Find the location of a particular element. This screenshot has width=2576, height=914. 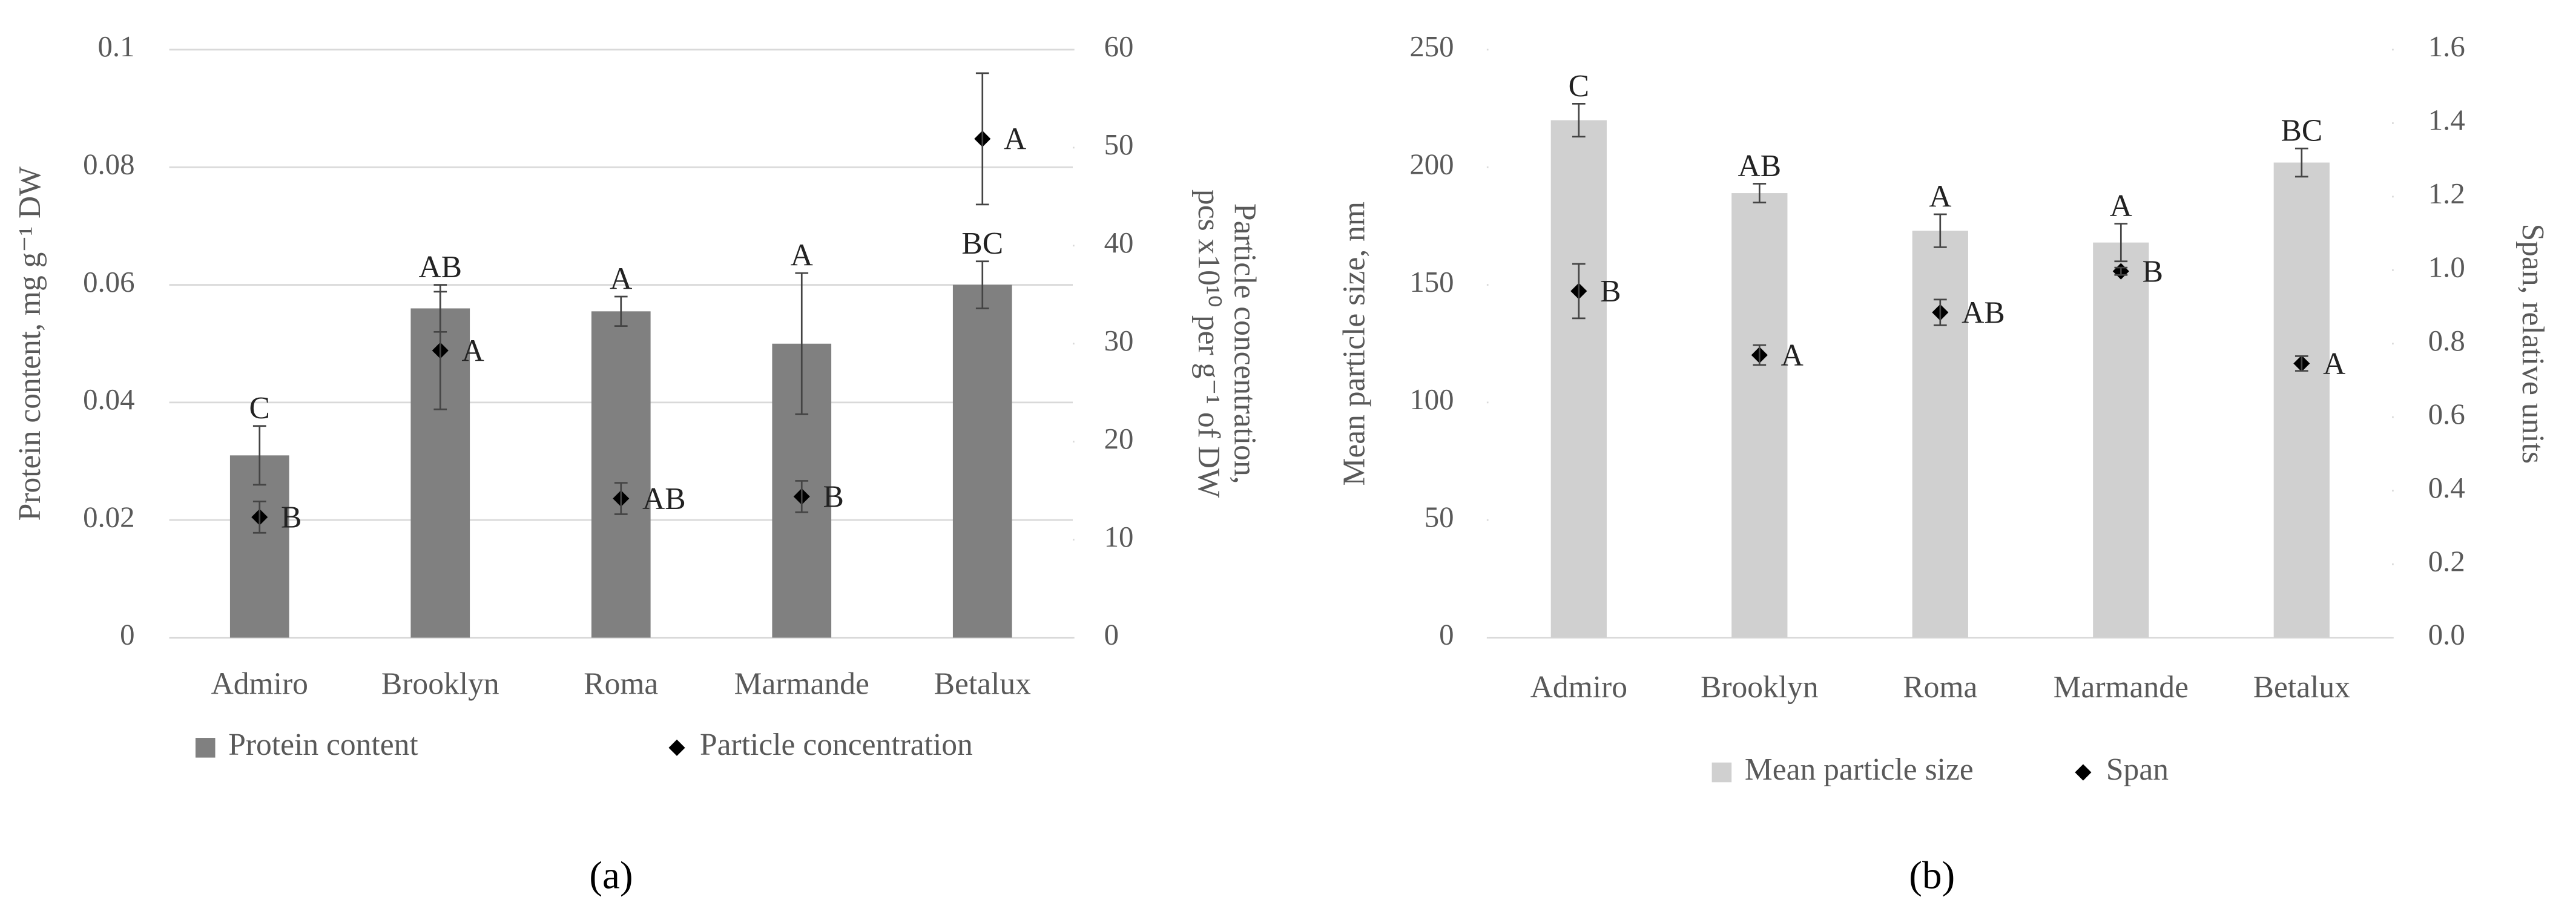

y2-tick-label: 0.8 is located at coordinates (2446, 340).